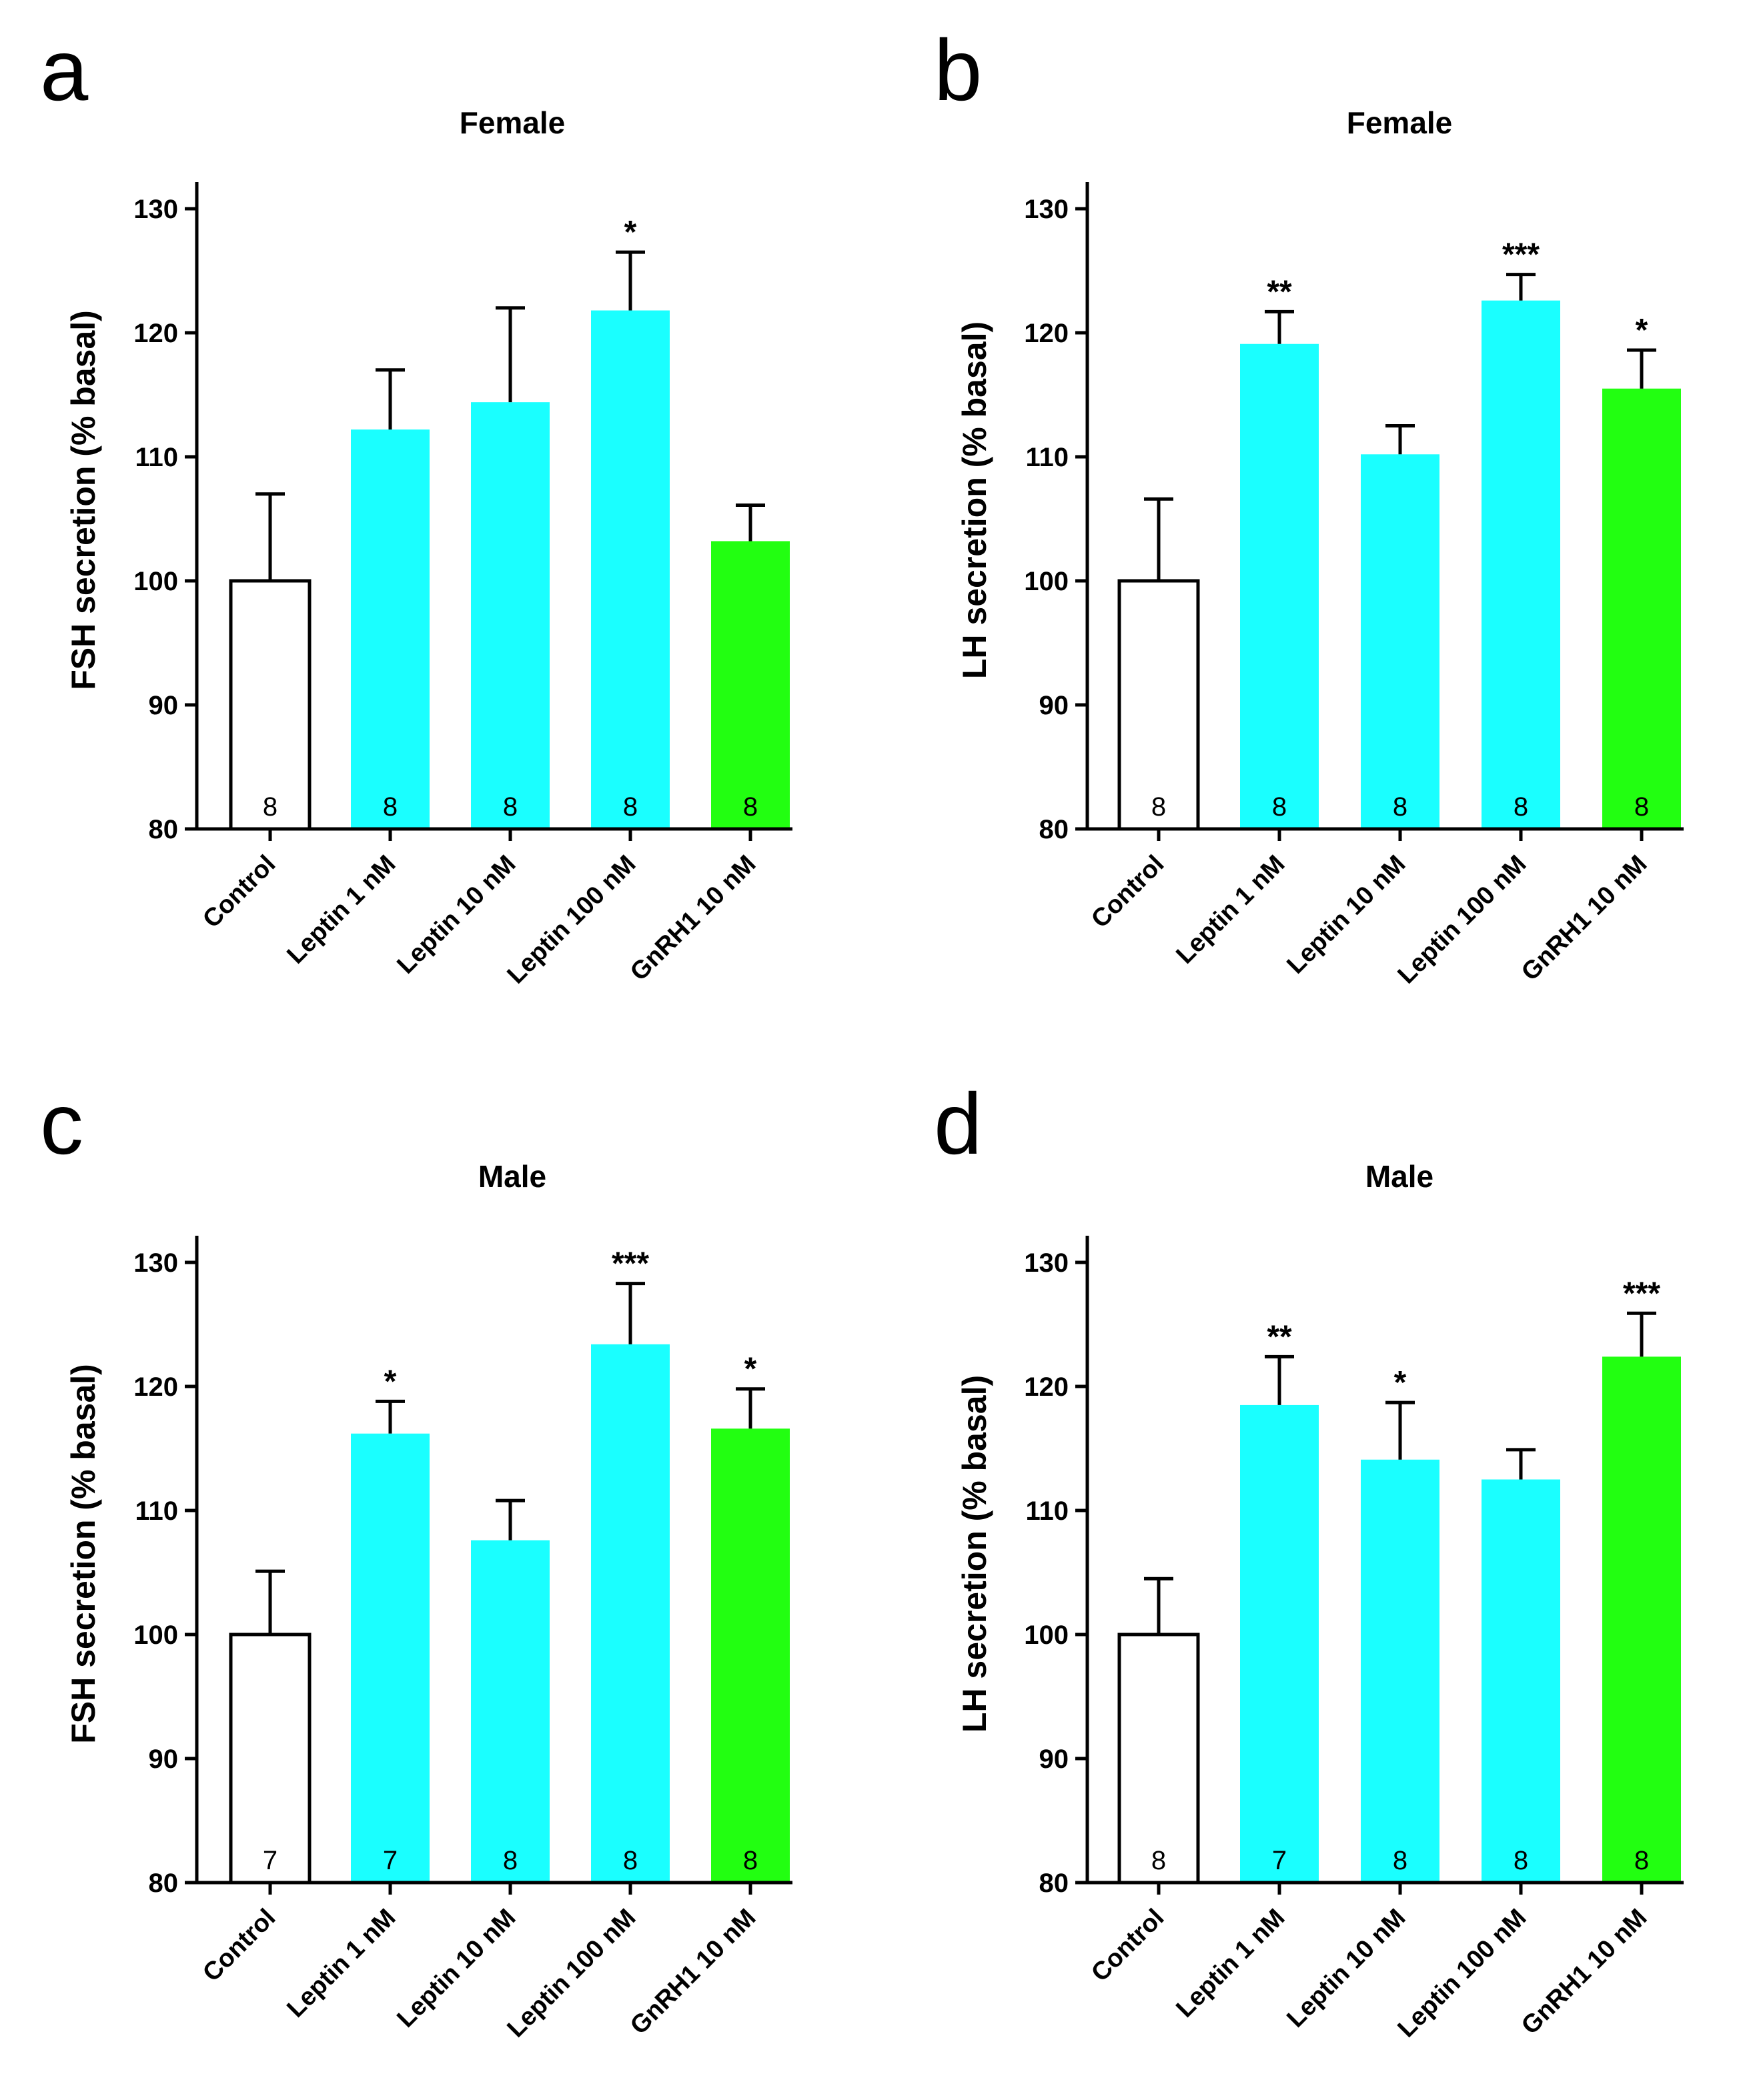  I want to click on panel-letter: d, so click(958, 1123).